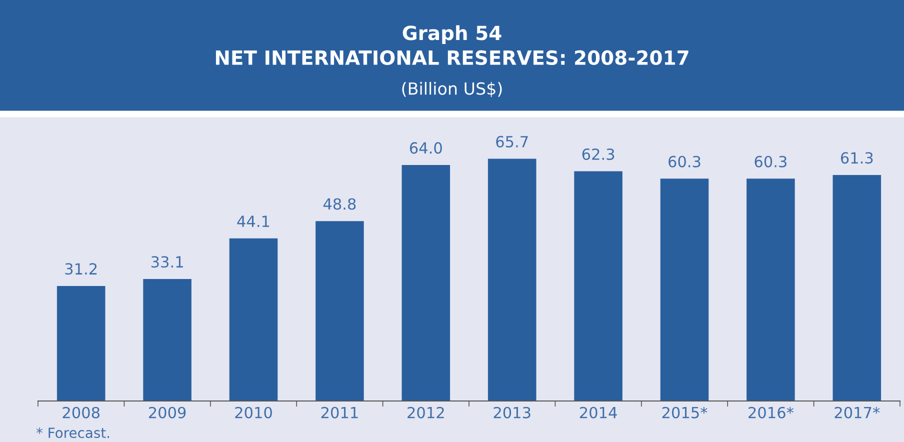  I want to click on x-tick-label: 2012, so click(426, 412).